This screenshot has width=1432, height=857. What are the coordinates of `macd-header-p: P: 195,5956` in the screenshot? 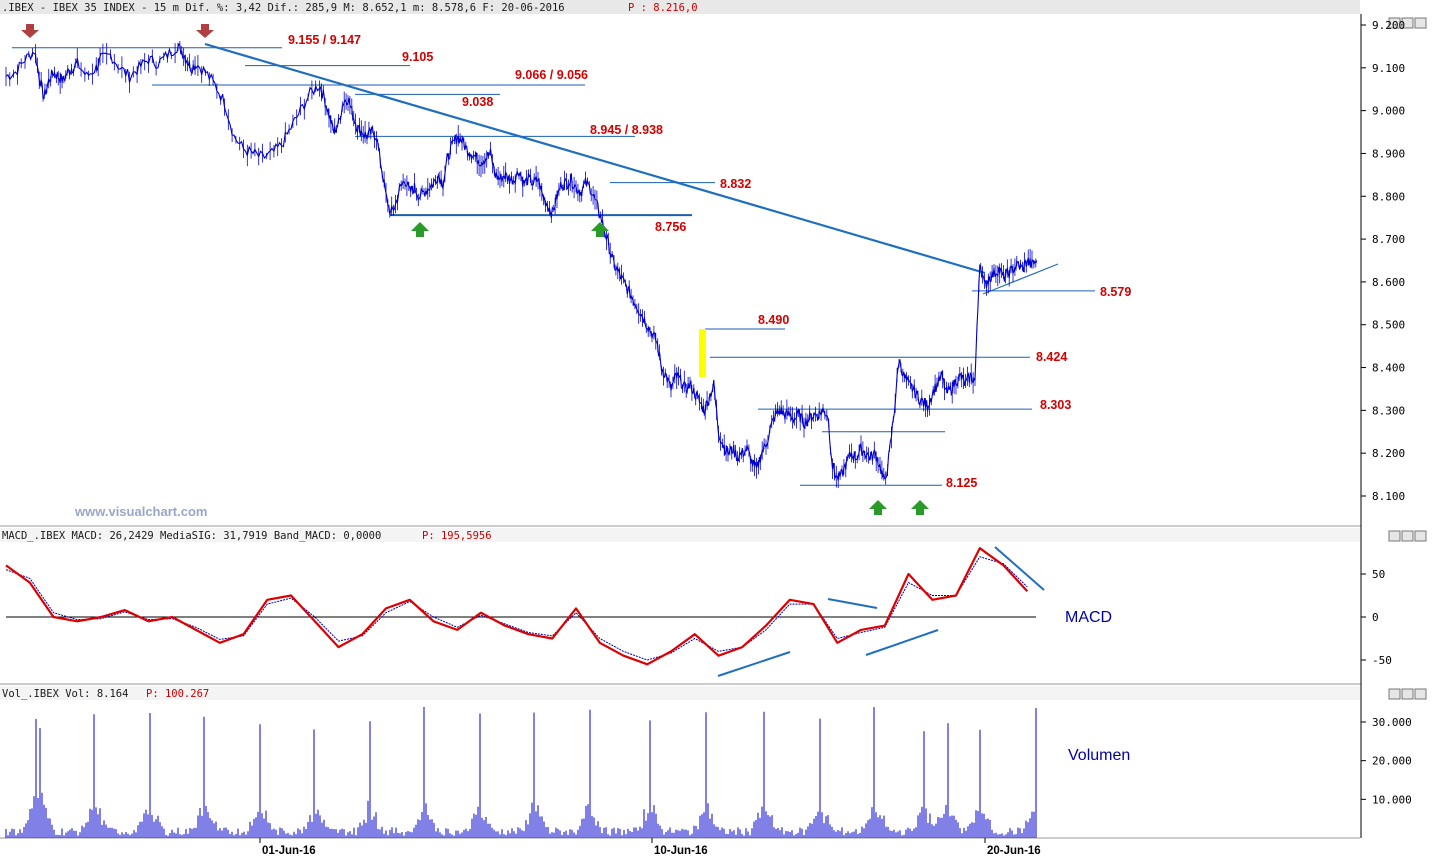 It's located at (457, 536).